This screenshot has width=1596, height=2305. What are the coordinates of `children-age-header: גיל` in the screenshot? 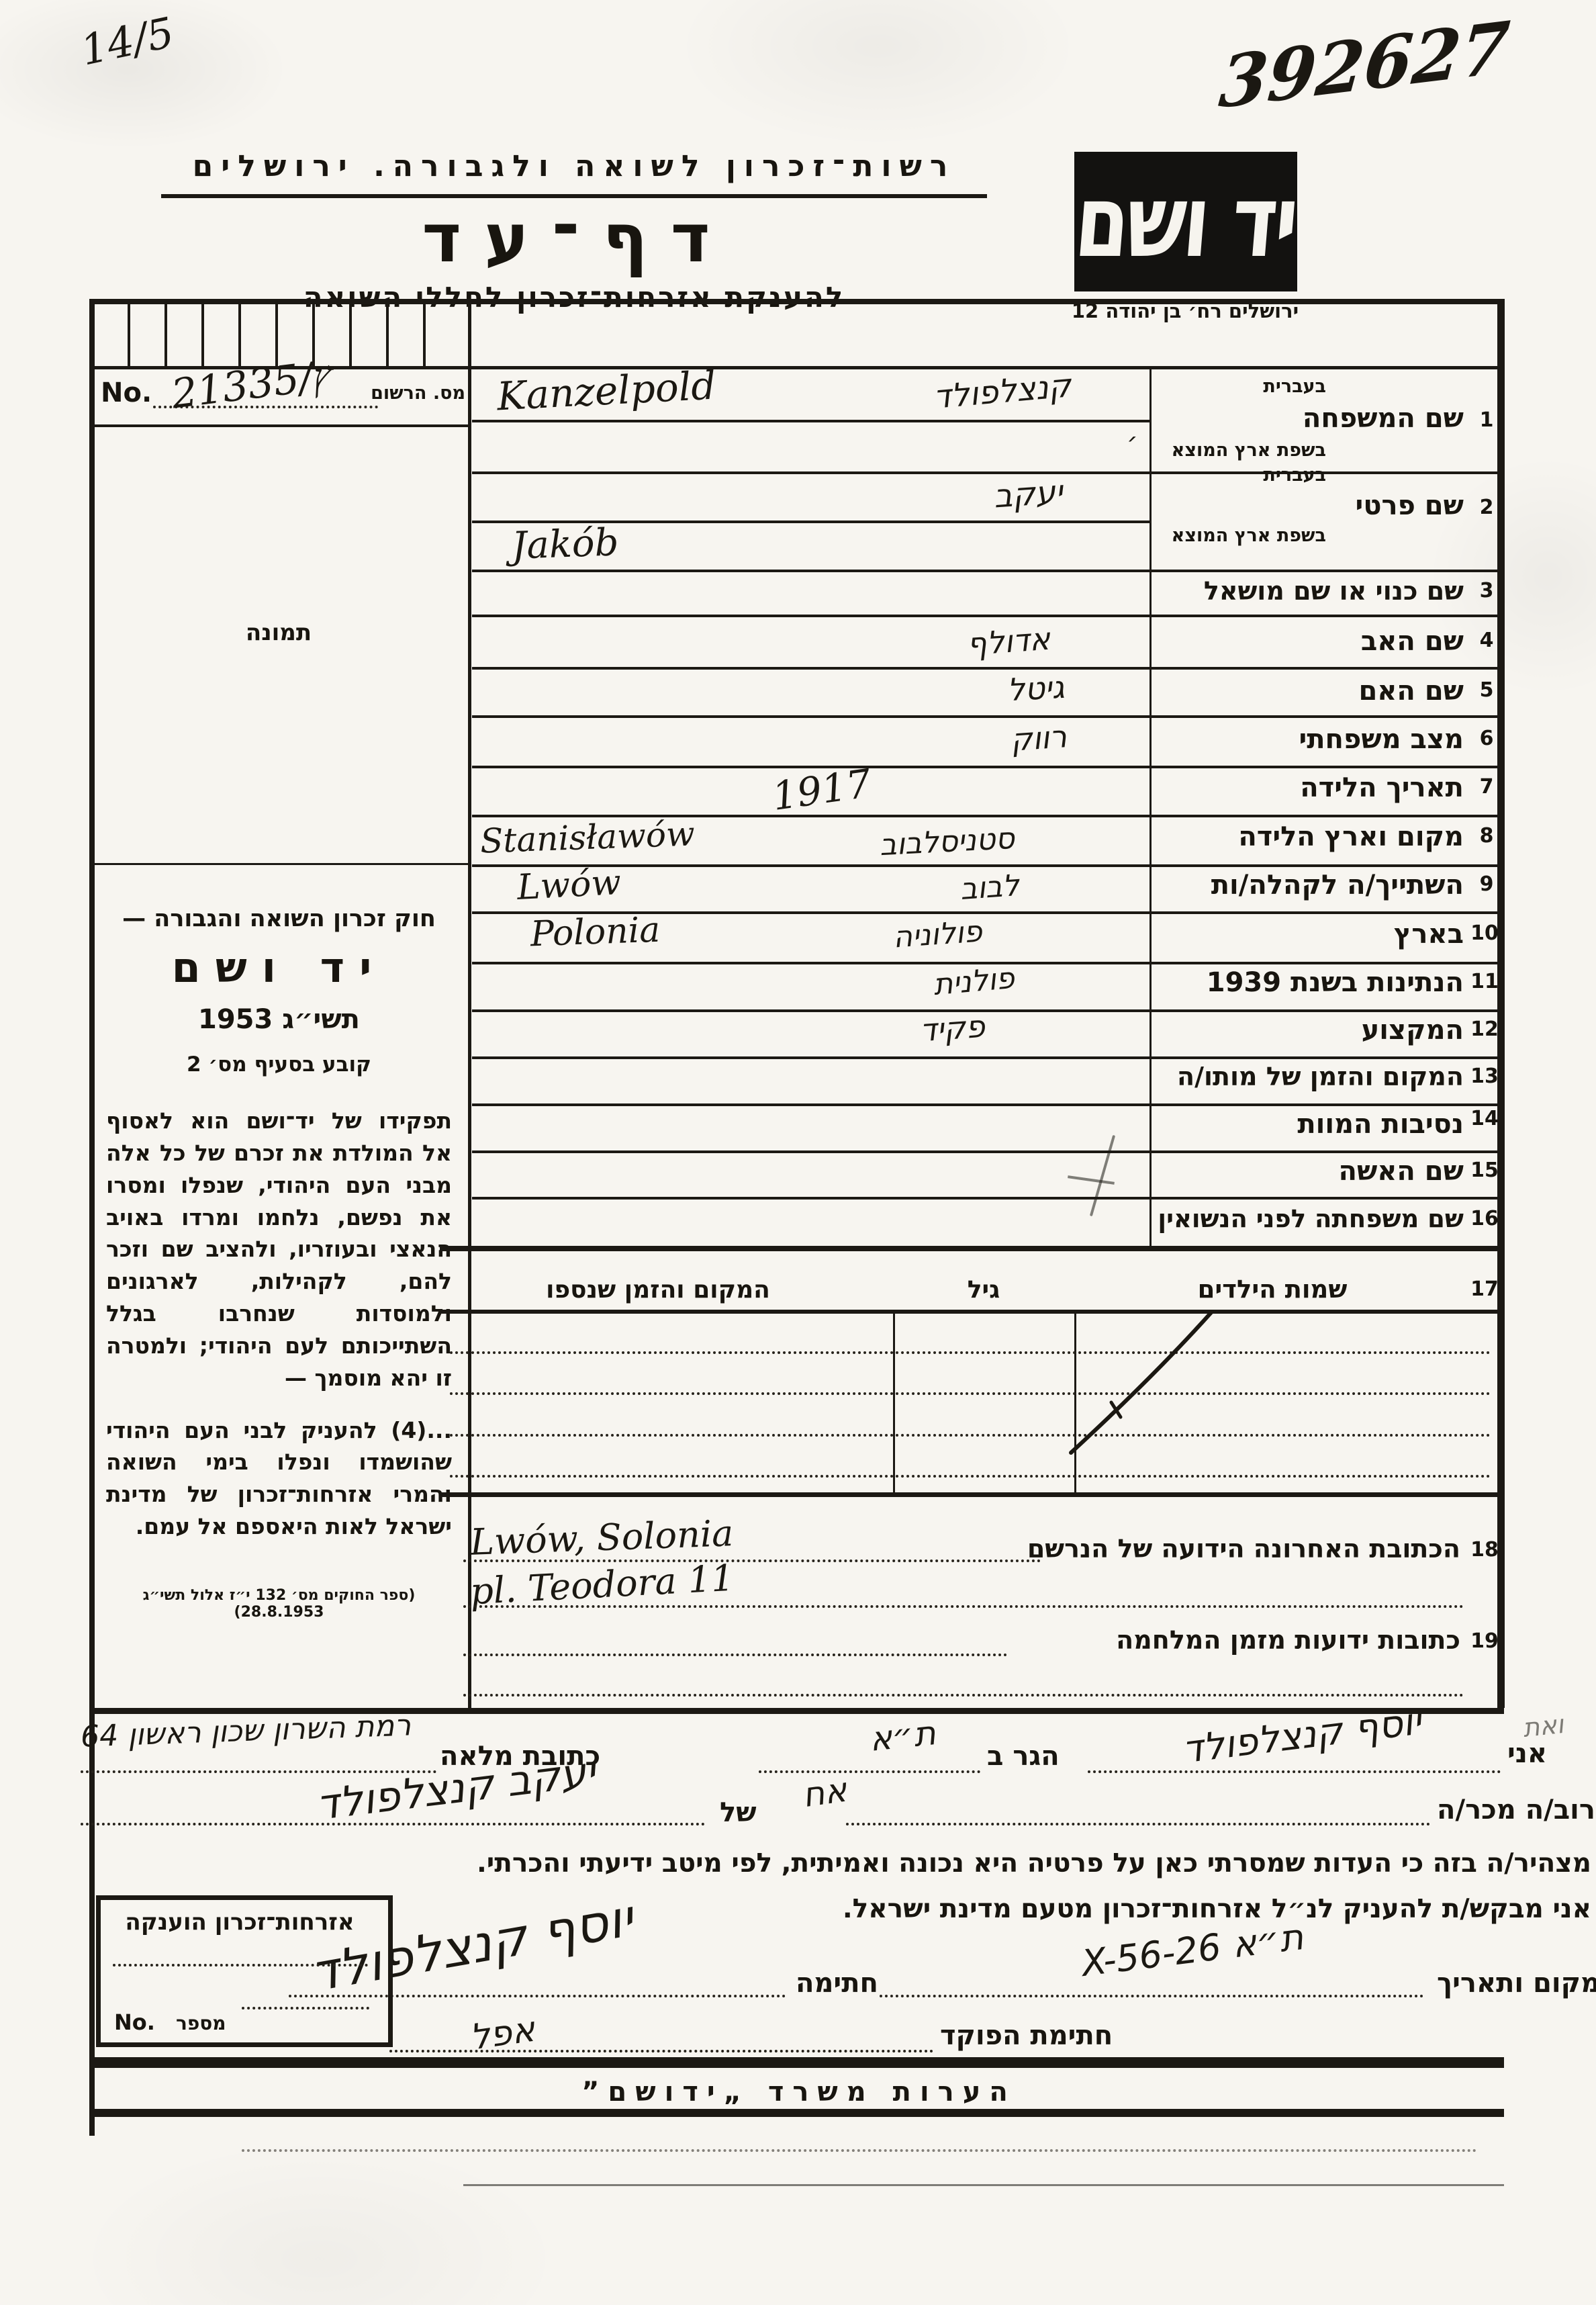 It's located at (984, 1290).